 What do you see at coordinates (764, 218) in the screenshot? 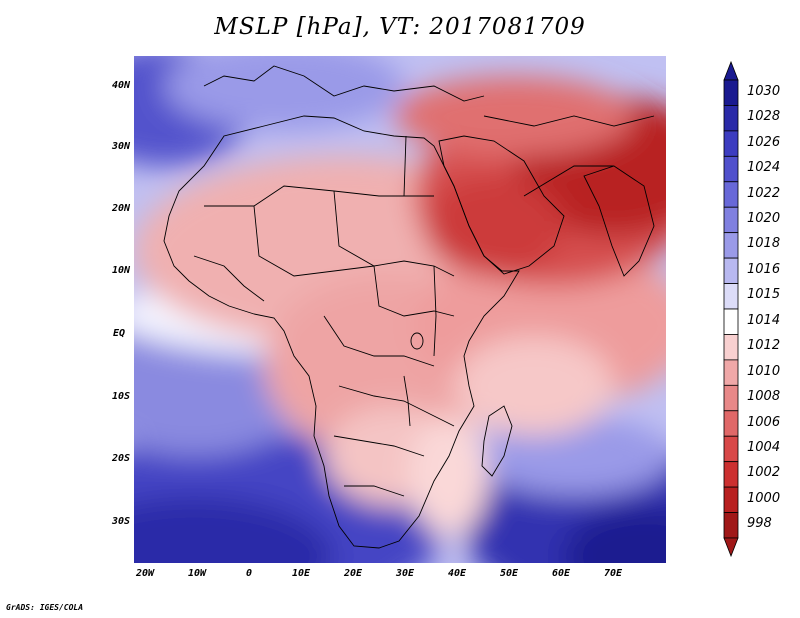
I see `colorbar-label: 1020` at bounding box center [764, 218].